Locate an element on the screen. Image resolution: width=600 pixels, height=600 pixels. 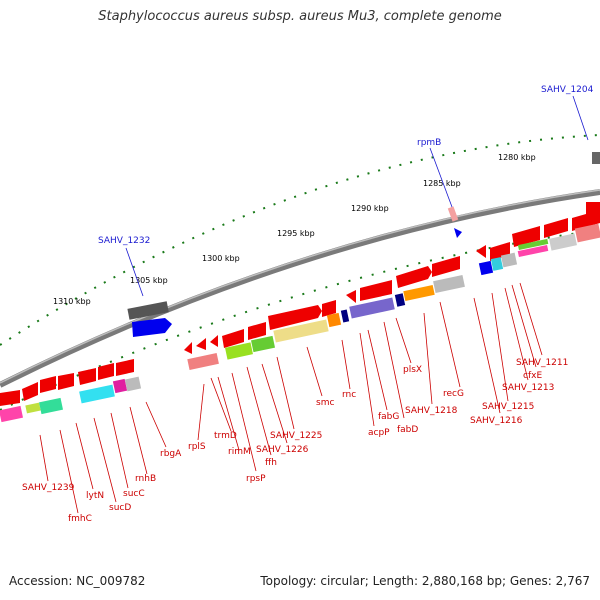
gene-label-reverse: fabD is located at coordinates (407, 430).